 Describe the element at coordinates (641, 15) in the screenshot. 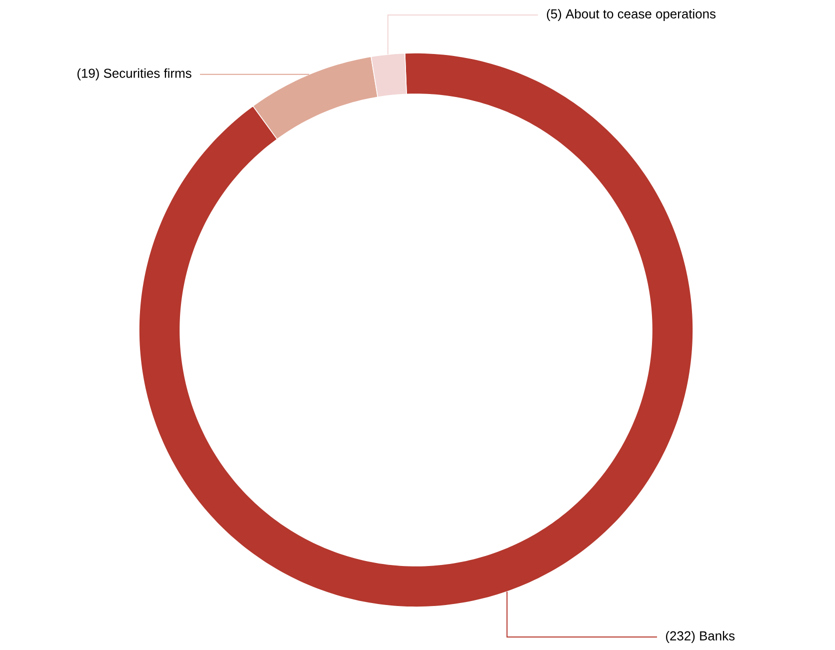

I see `slice-label: About to cease operations` at that location.